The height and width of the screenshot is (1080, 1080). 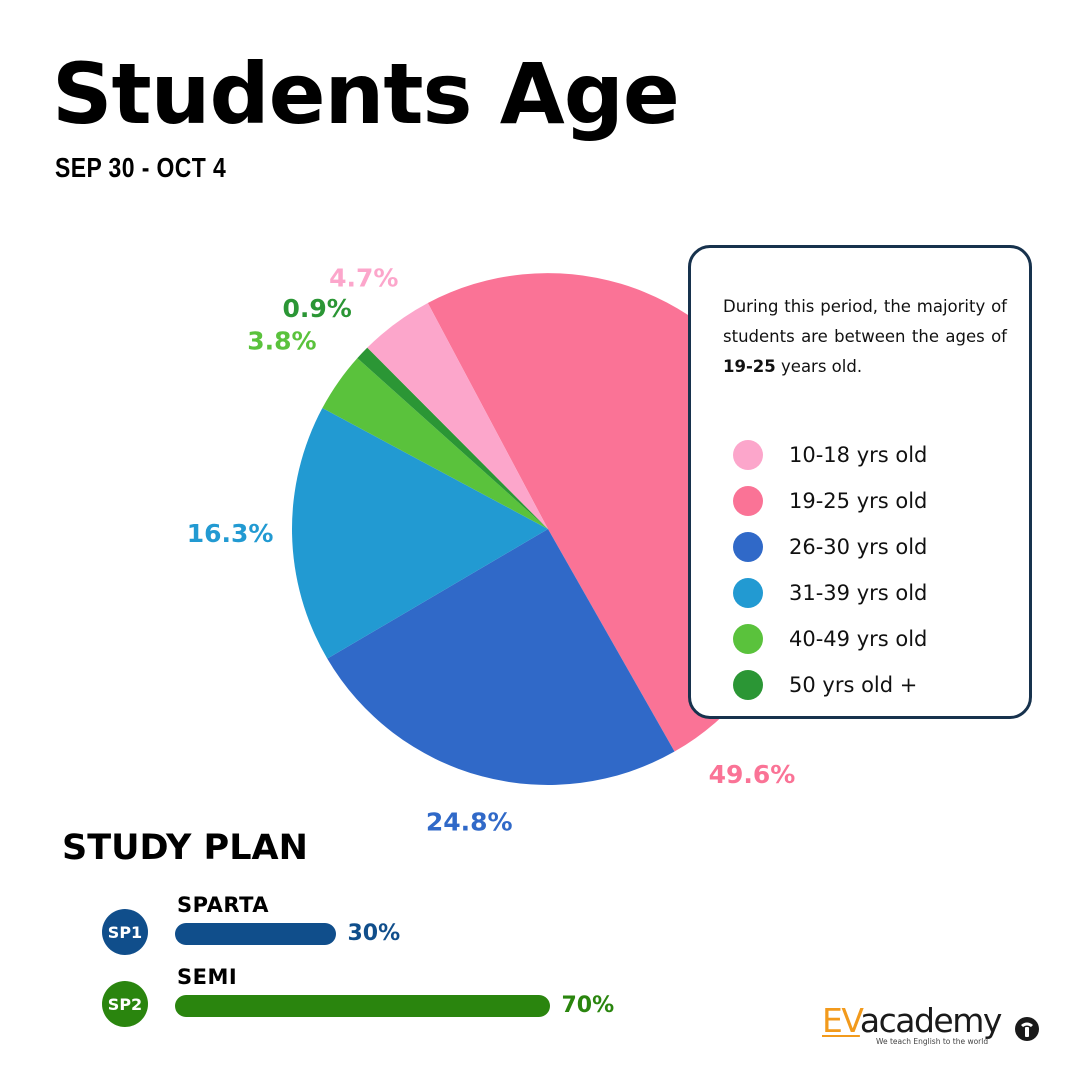 I want to click on study-plan-row-semi: SP2 SEMI 70%, so click(x=402, y=1000).